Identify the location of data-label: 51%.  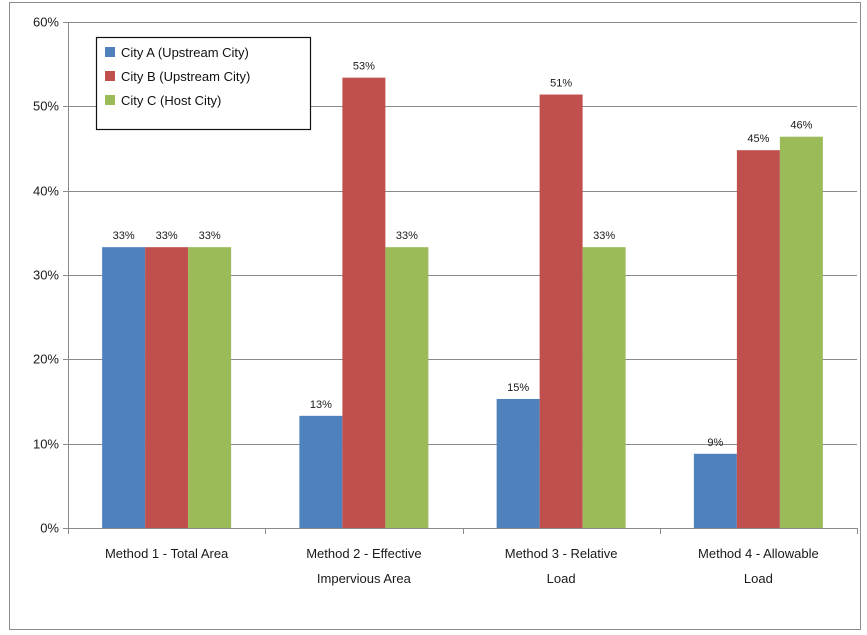
(561, 84).